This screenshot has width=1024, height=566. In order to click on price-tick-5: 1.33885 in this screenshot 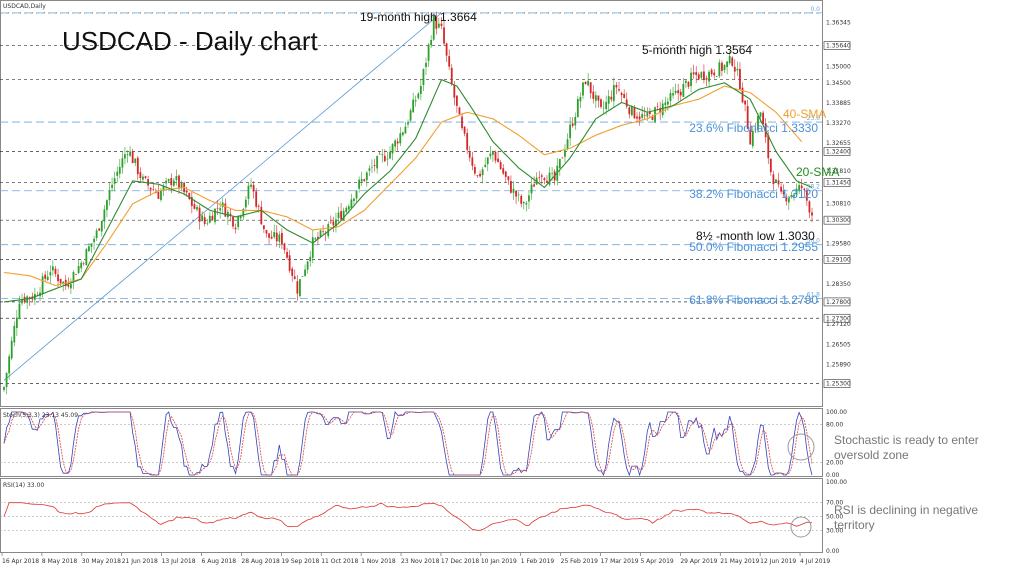, I will do `click(838, 103)`.